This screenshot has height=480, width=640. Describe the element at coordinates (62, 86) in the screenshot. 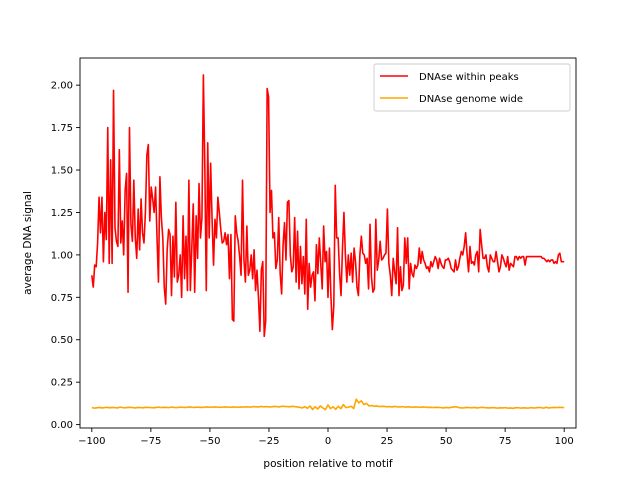

I see `y-tick-label: 2.00` at that location.